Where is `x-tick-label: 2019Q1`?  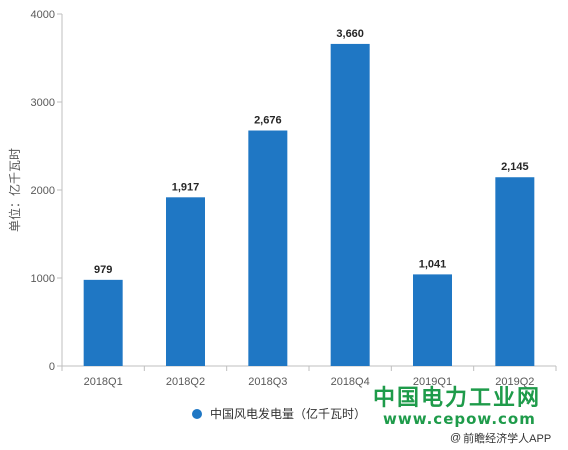 x-tick-label: 2019Q1 is located at coordinates (432, 382).